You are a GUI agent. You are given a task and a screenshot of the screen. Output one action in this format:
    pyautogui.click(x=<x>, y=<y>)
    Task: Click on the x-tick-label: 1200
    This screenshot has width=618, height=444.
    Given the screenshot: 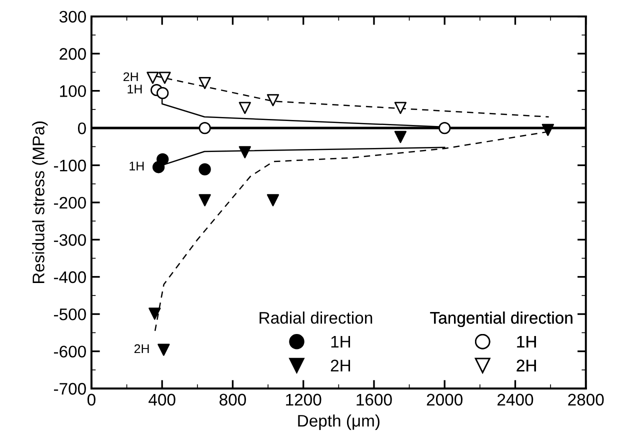 What is the action you would take?
    pyautogui.click(x=304, y=400)
    